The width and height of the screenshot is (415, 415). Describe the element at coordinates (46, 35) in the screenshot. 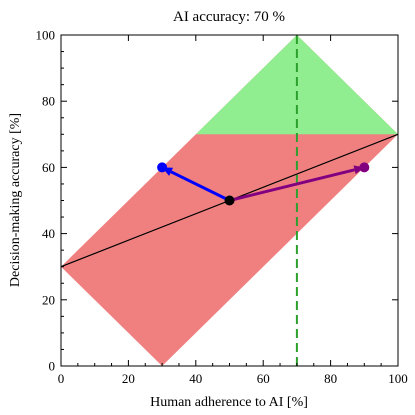

I see `y-tick-label: 100` at that location.